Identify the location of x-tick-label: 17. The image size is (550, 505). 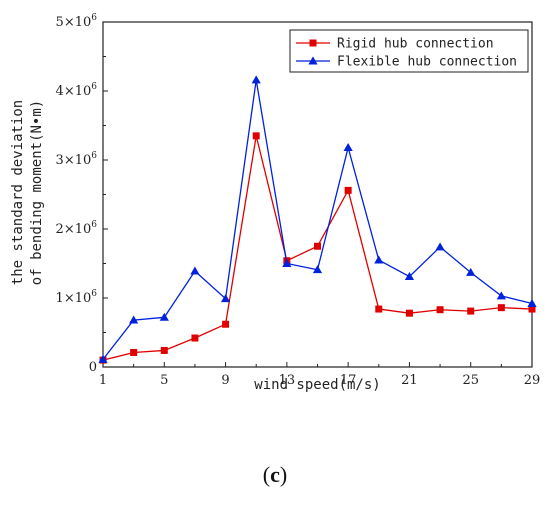
(348, 380).